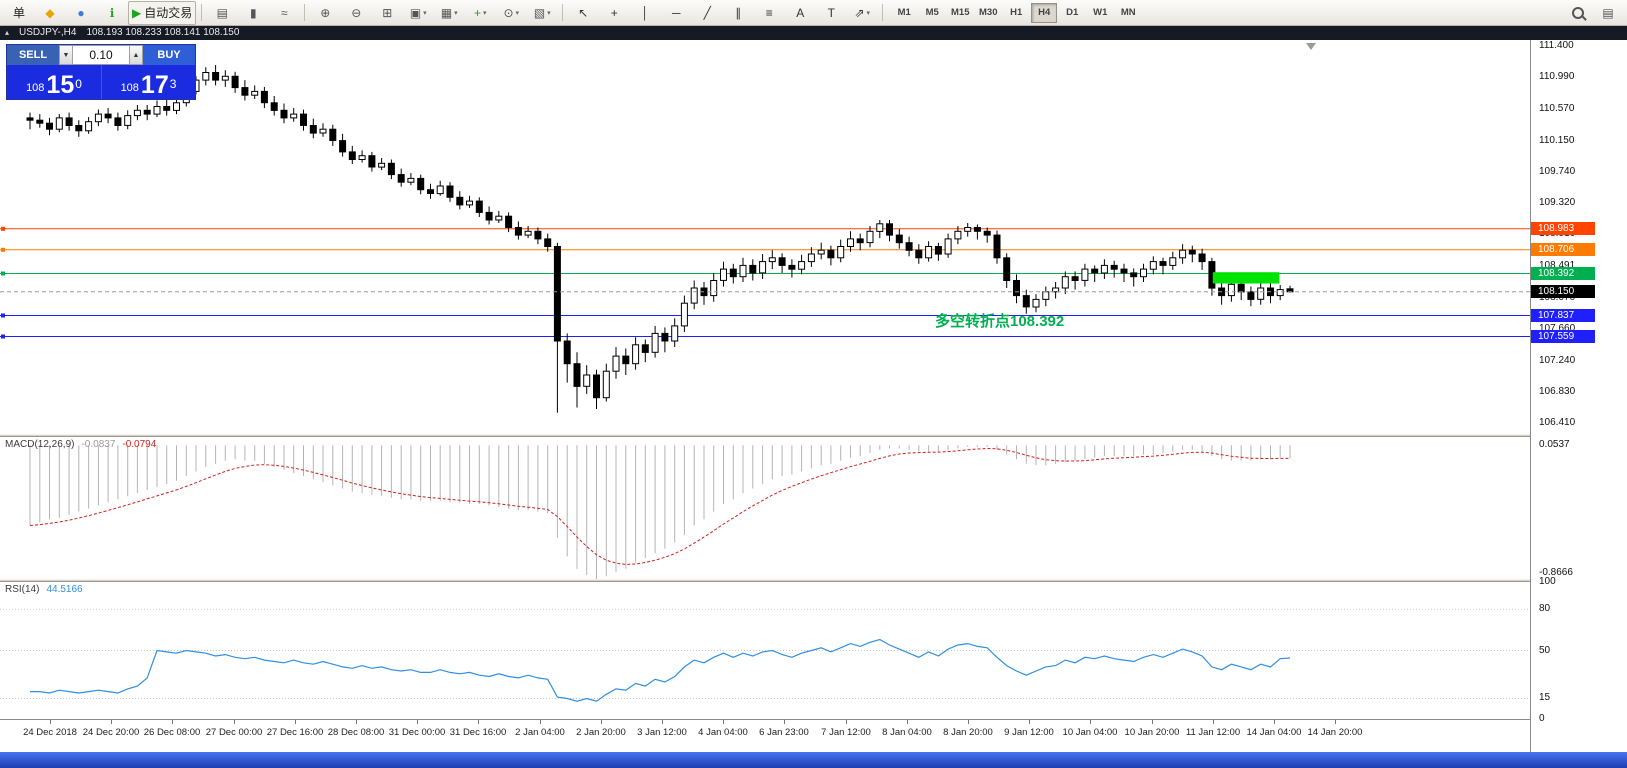 The width and height of the screenshot is (1627, 768). I want to click on line-chart-style-glyph: ≈, so click(284, 12).